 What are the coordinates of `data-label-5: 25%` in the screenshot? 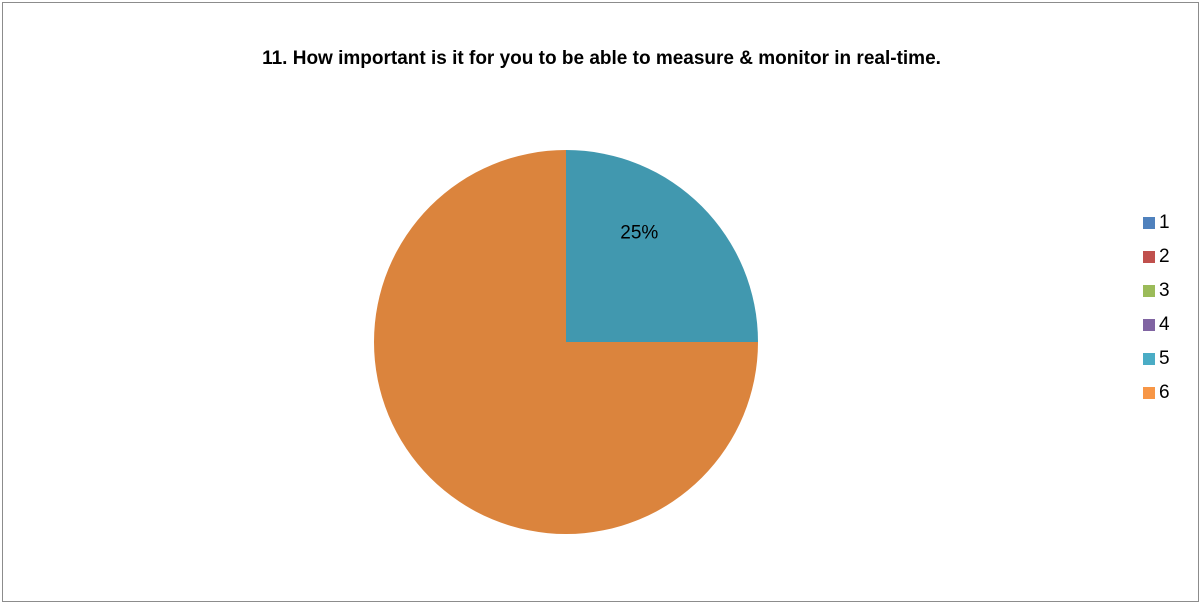 It's located at (639, 233).